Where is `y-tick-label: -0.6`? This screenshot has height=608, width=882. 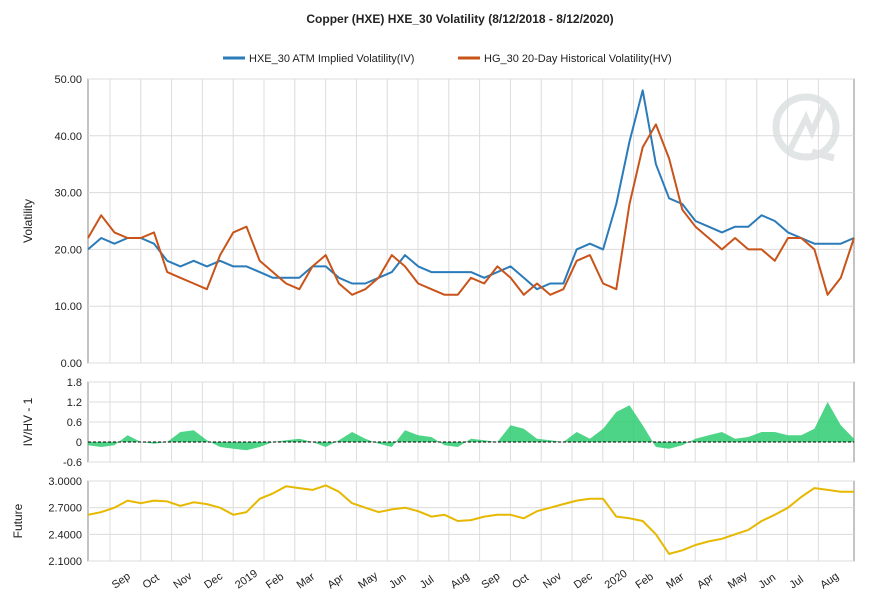 y-tick-label: -0.6 is located at coordinates (72, 463).